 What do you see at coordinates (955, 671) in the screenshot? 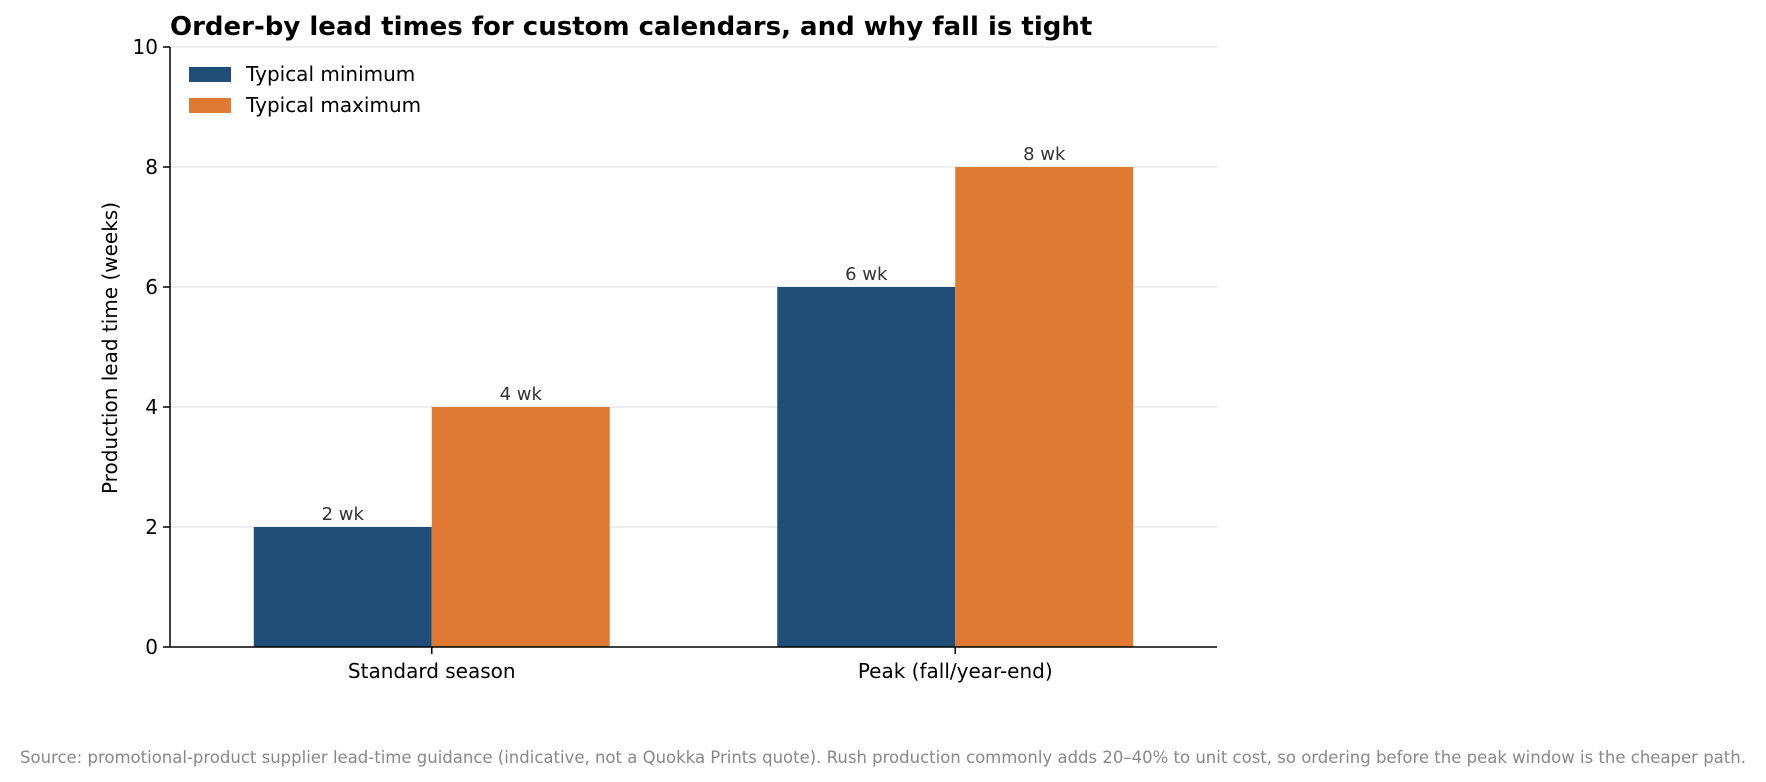
I see `x-tick-label: Peak (fall/year-end)` at bounding box center [955, 671].